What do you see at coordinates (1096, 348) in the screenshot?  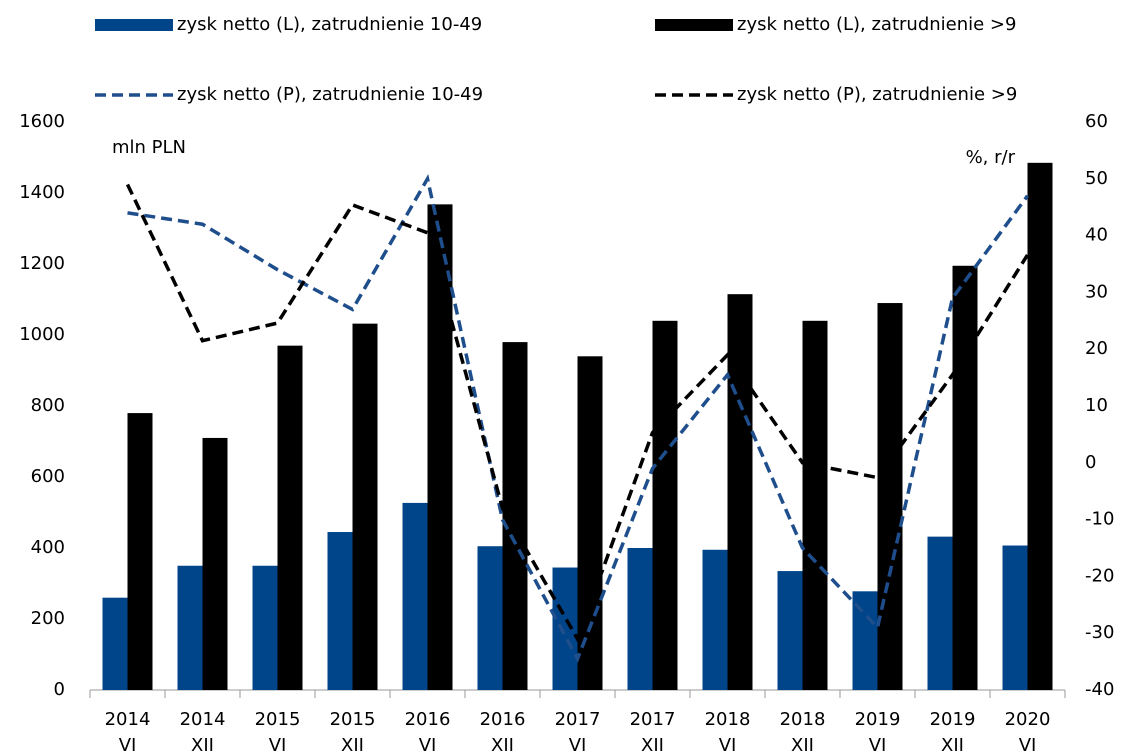 I see `y2-tick-label: 20` at bounding box center [1096, 348].